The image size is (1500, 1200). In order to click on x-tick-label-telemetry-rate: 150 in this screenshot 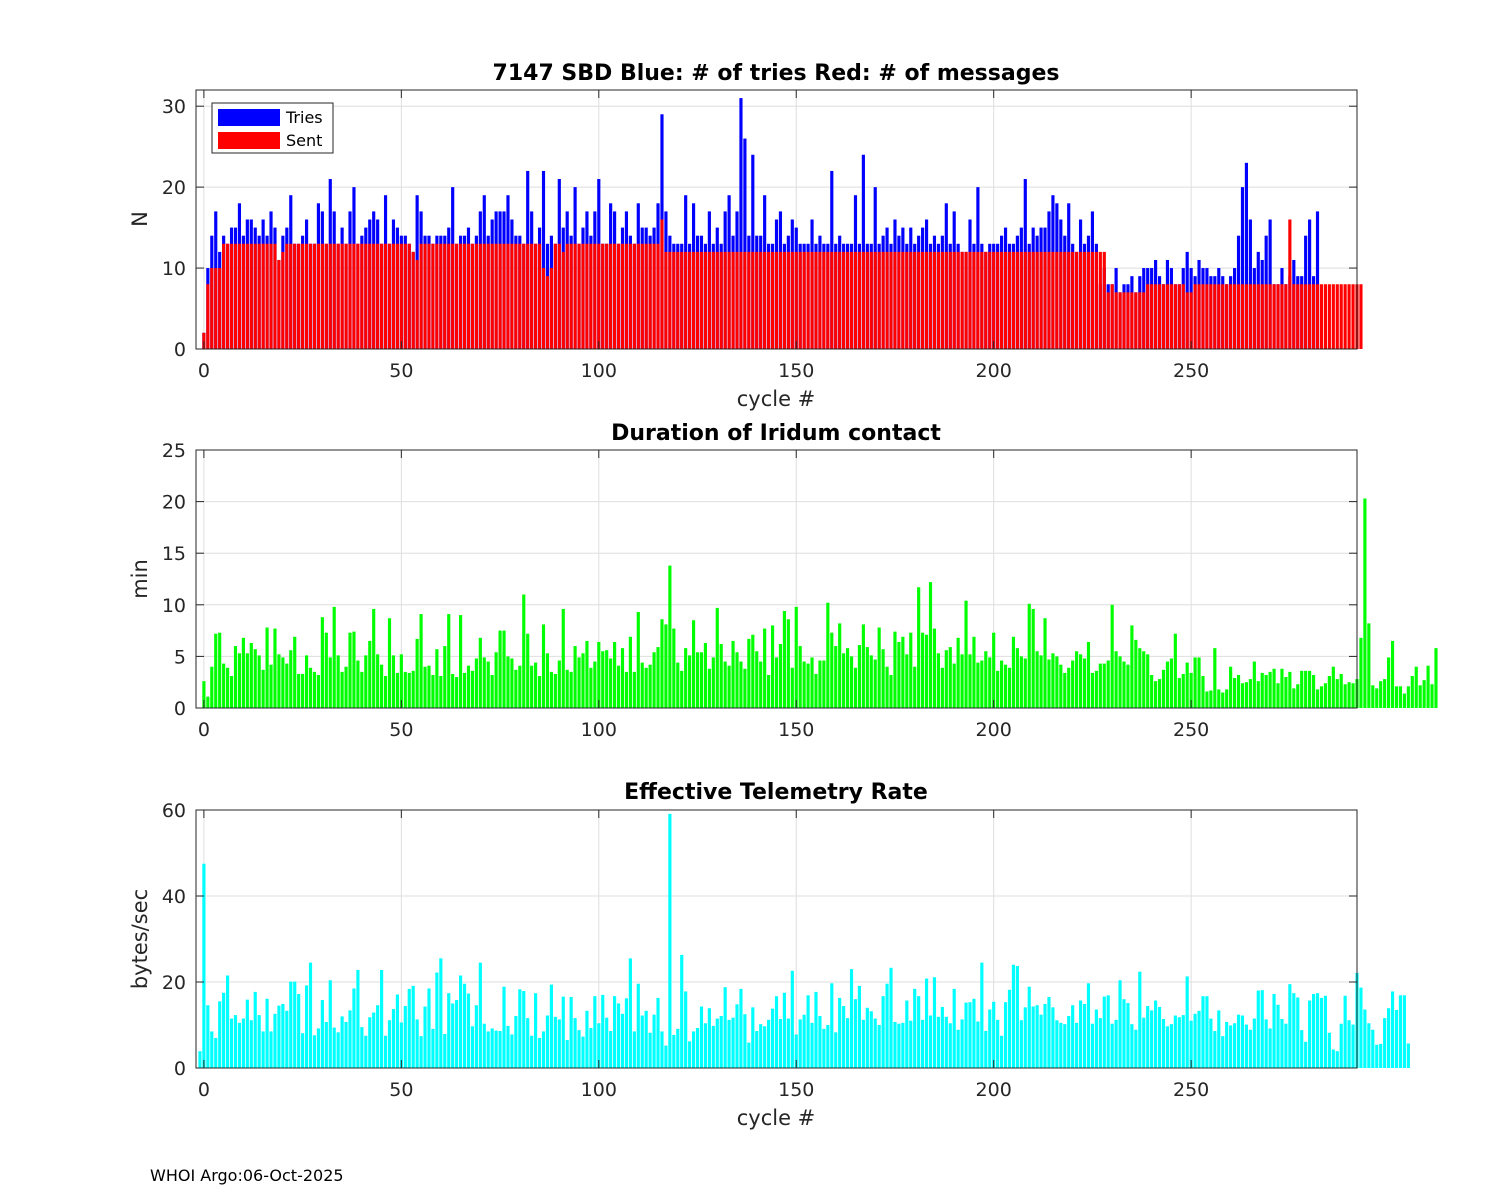, I will do `click(796, 1090)`.